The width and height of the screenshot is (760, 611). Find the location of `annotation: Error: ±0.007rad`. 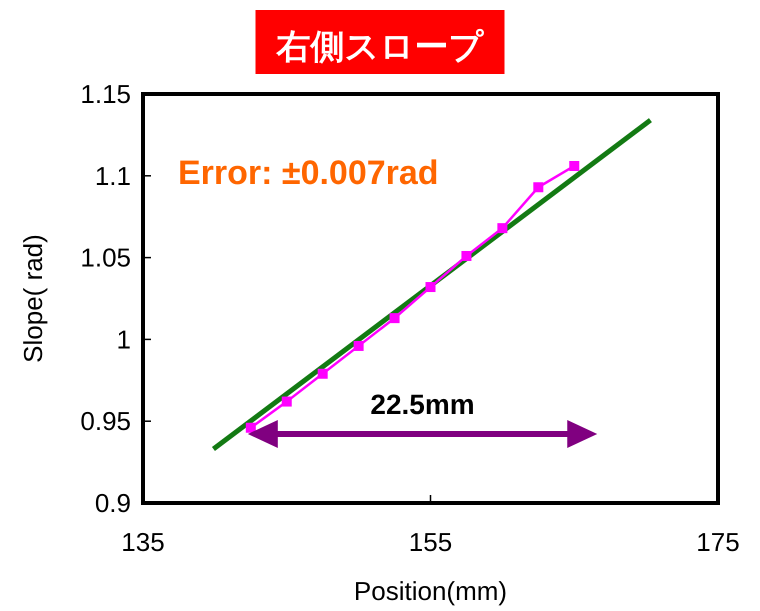

annotation: Error: ±0.007rad is located at coordinates (308, 173).